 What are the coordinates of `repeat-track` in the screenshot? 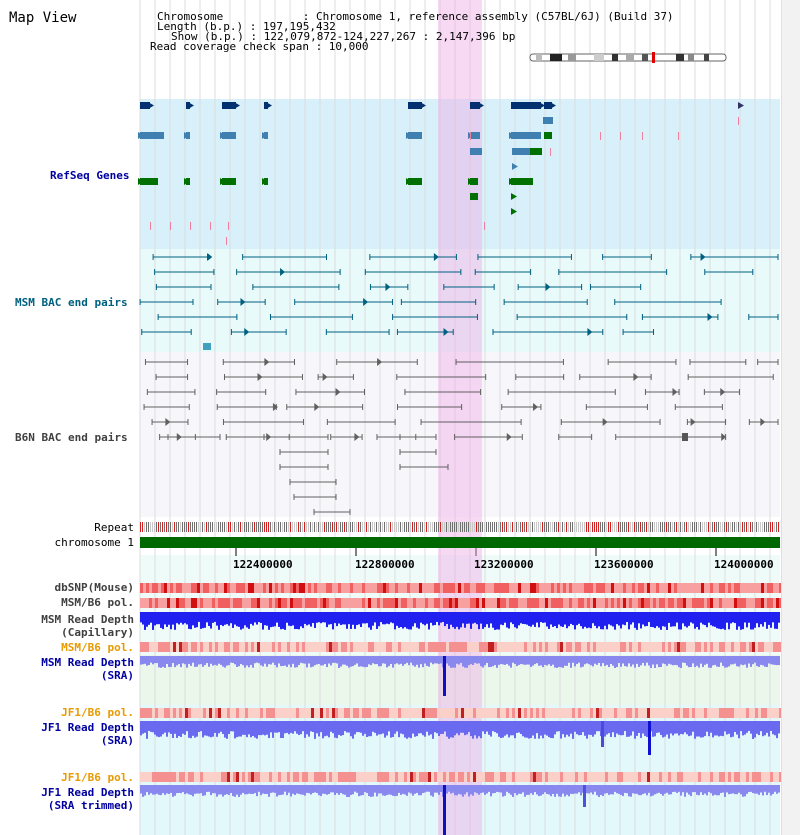 It's located at (460, 527).